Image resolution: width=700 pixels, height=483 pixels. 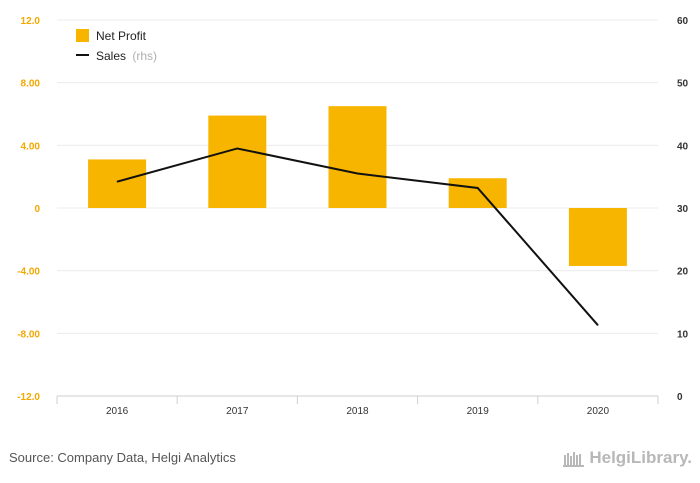 I want to click on legend-label-sales: Sales (rhs), so click(x=126, y=56).